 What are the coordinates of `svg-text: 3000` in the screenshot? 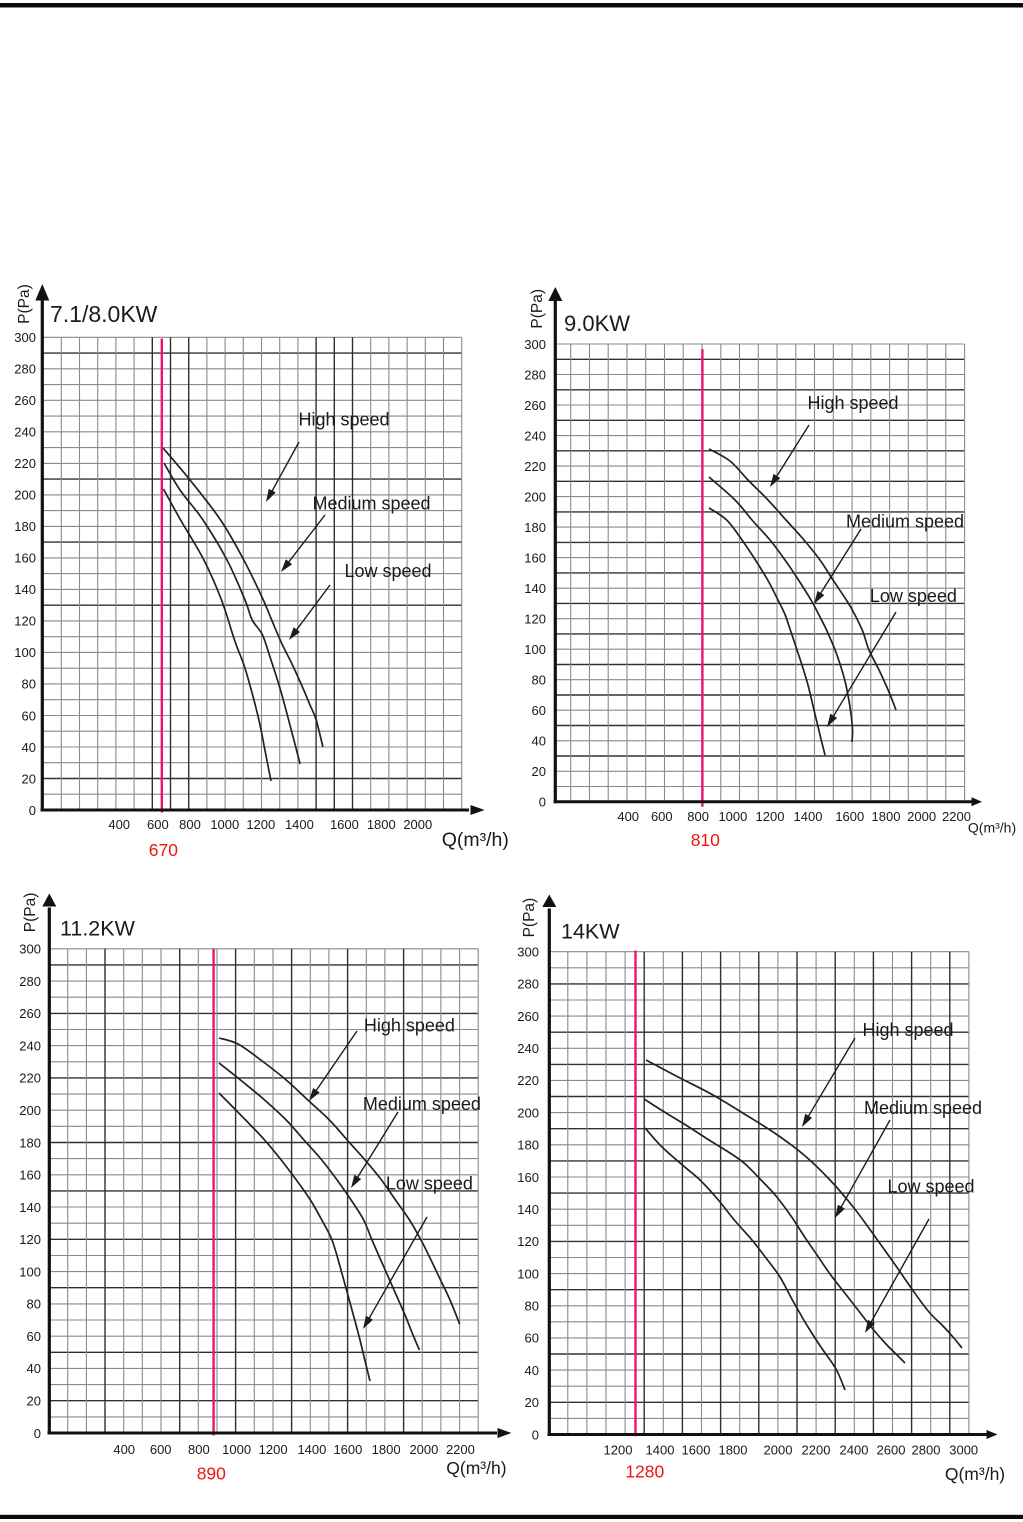 It's located at (963, 1449).